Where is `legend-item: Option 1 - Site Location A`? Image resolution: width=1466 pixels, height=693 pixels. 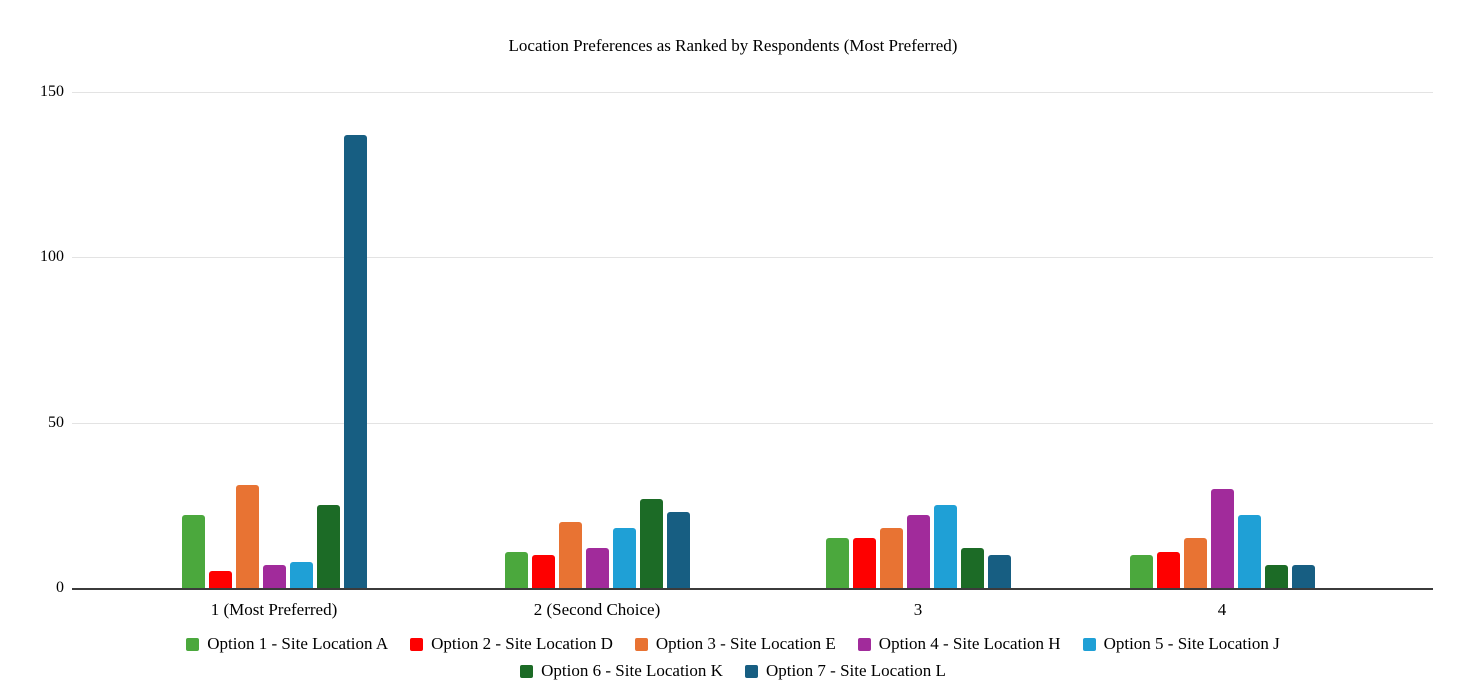
legend-item: Option 1 - Site Location A is located at coordinates (287, 644).